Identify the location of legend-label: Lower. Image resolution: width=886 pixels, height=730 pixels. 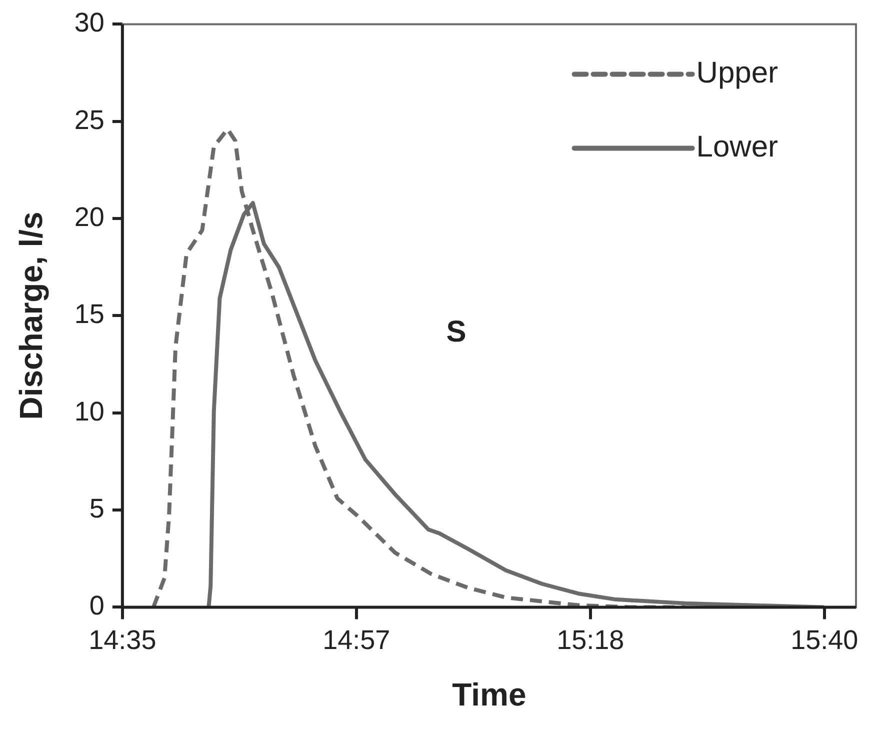
(737, 147).